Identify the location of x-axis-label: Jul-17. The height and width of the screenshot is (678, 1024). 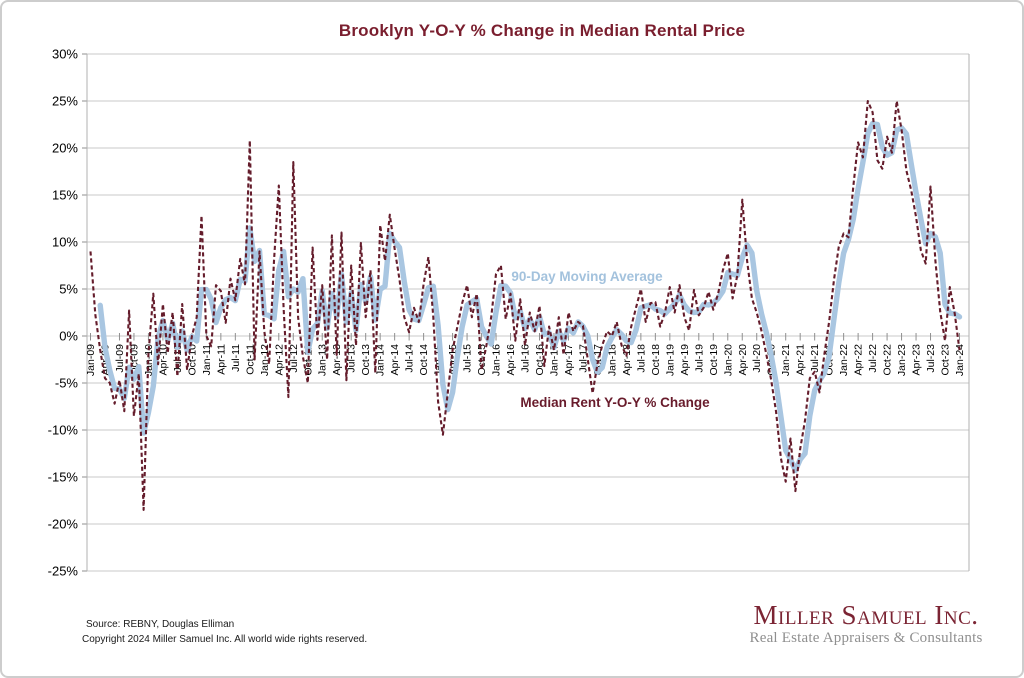
(583, 358).